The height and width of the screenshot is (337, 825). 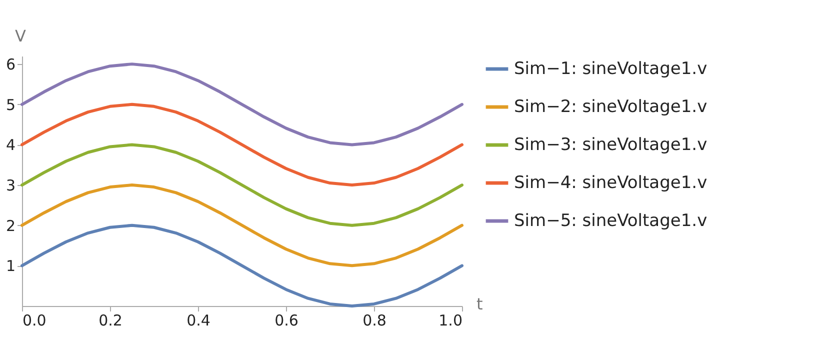 What do you see at coordinates (198, 321) in the screenshot?
I see `x-tick-label: 0.4` at bounding box center [198, 321].